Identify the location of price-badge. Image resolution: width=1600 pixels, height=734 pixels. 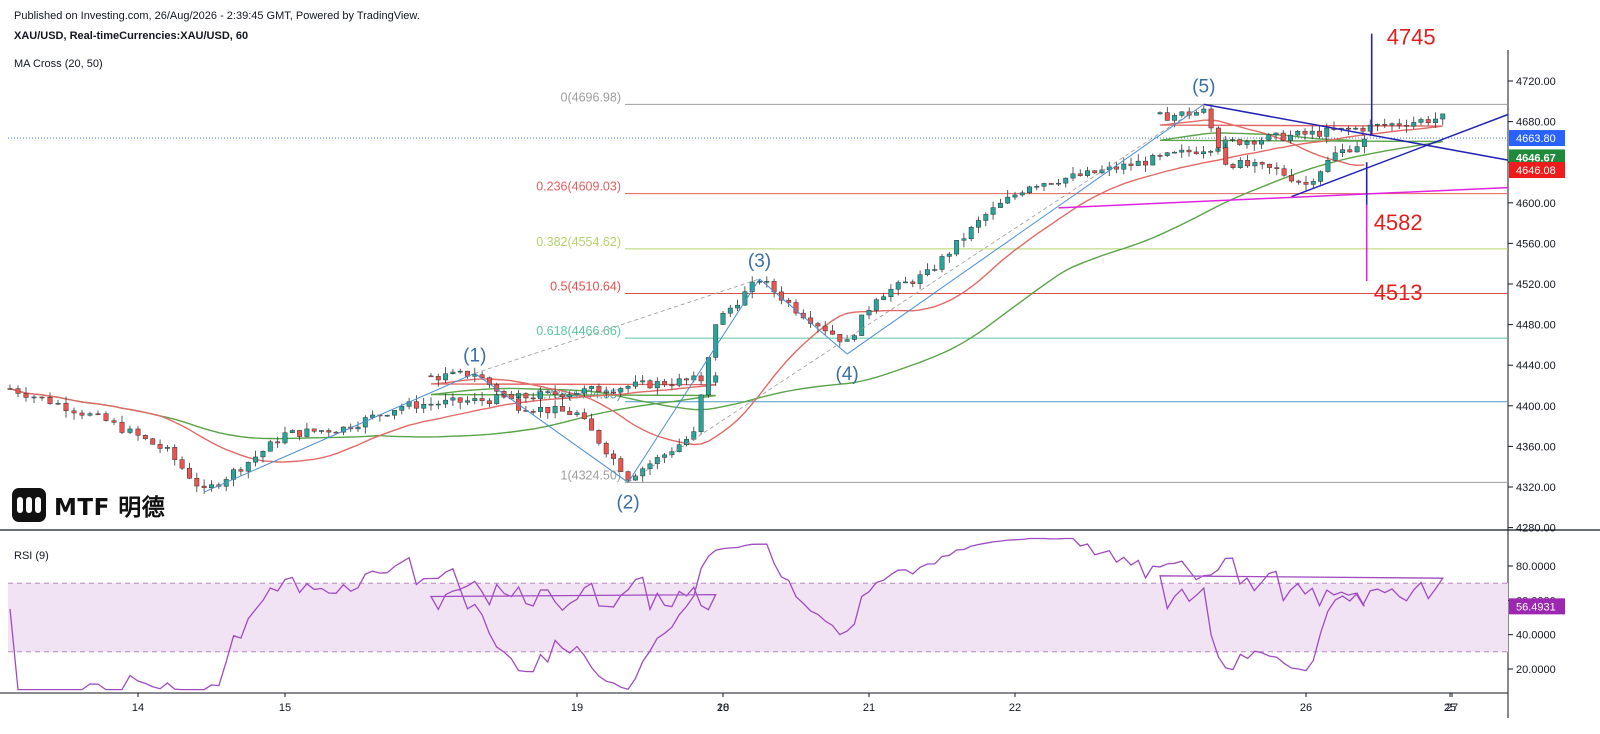
(1537, 170).